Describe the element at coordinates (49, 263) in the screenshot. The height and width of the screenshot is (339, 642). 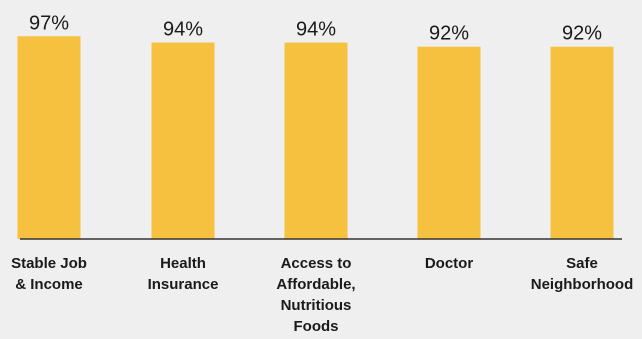
I see `category-label-0-line-0: Stable Job` at that location.